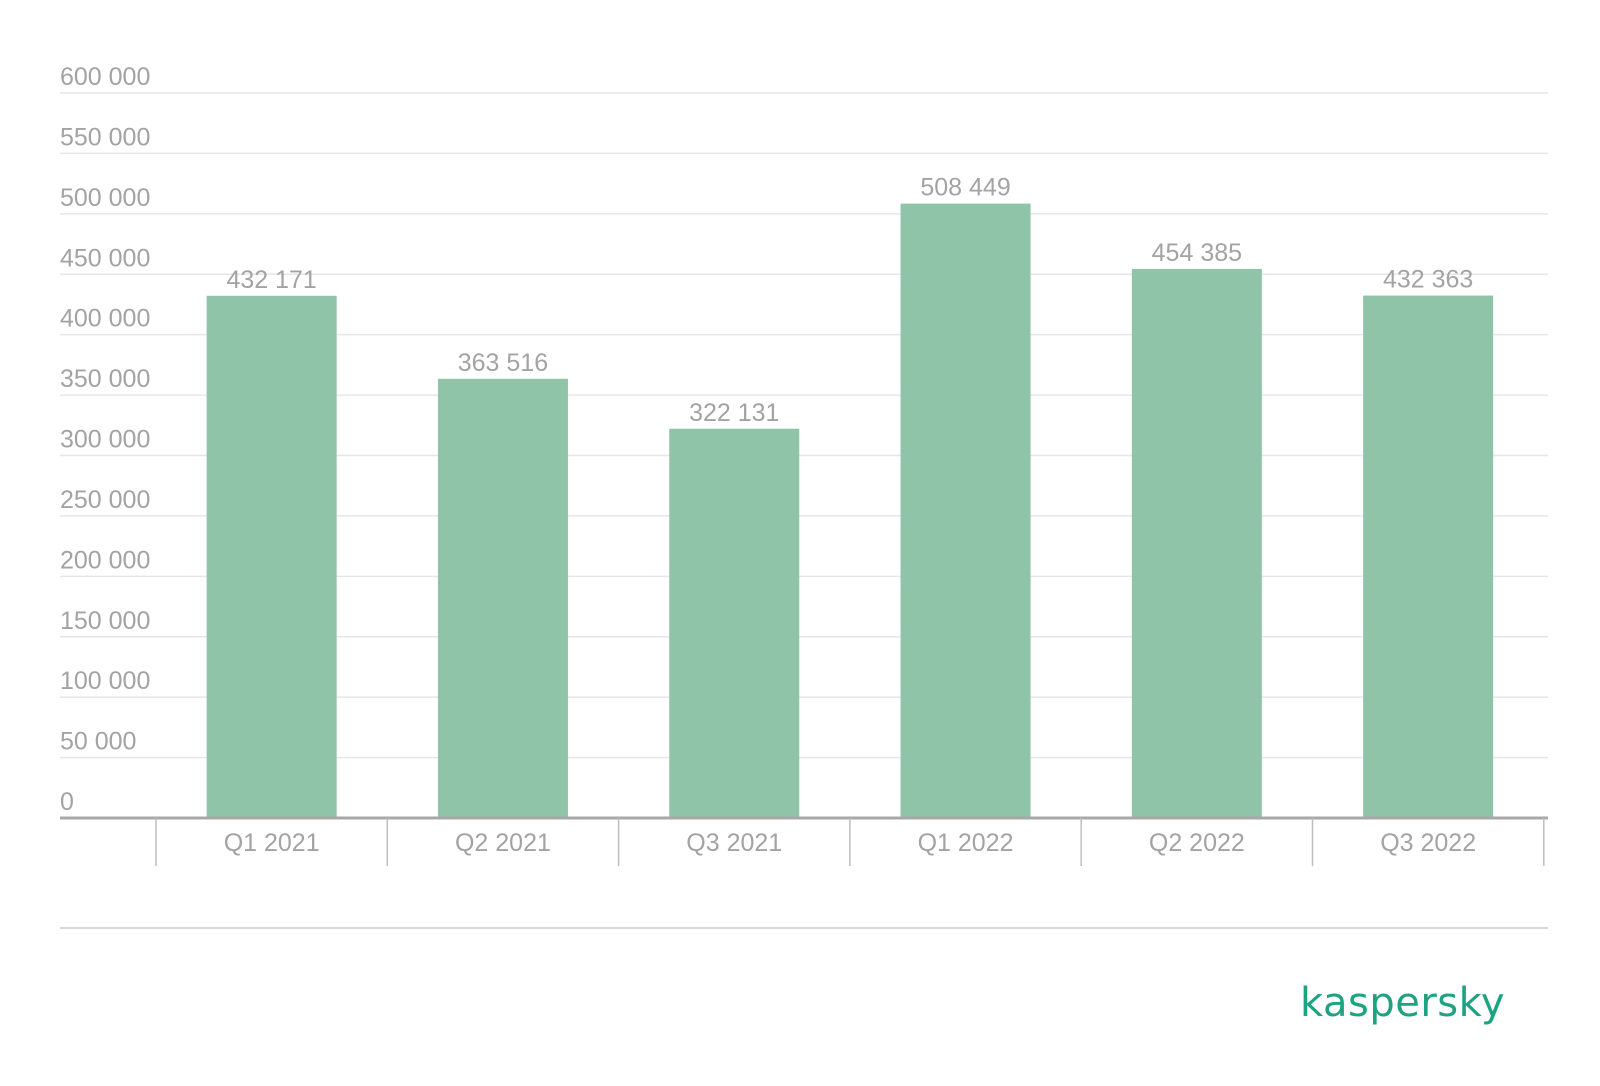  Describe the element at coordinates (734, 413) in the screenshot. I see `data-label: 322 131` at that location.